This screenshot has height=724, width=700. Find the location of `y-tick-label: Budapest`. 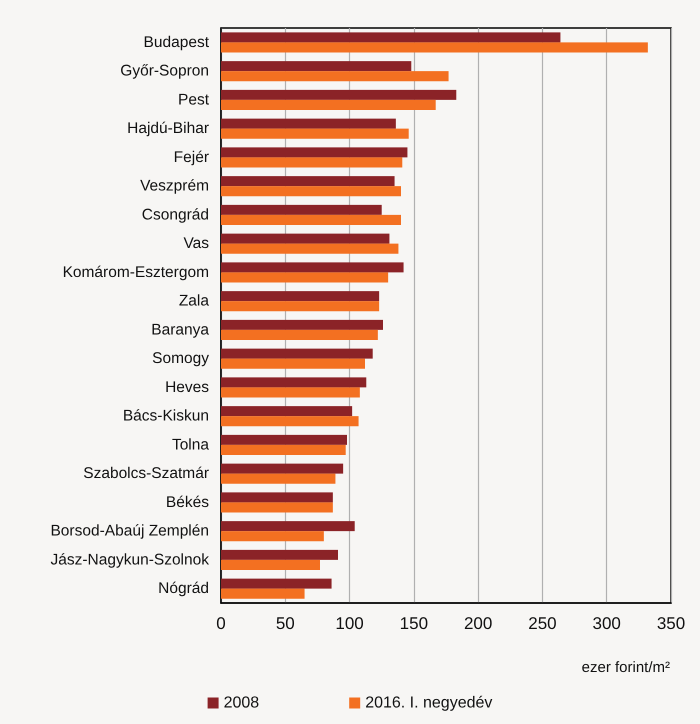

y-tick-label: Budapest is located at coordinates (177, 42).